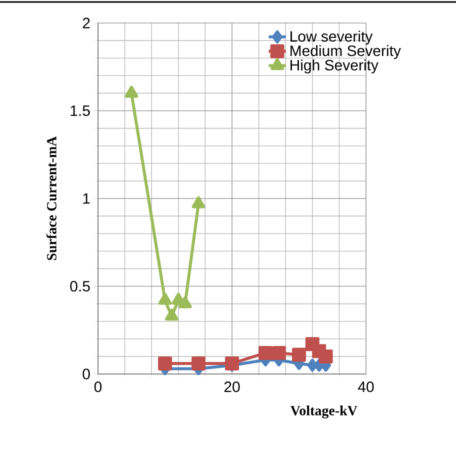 Image resolution: width=456 pixels, height=469 pixels. I want to click on y-axis-title: Surface Current-mA, so click(51, 198).